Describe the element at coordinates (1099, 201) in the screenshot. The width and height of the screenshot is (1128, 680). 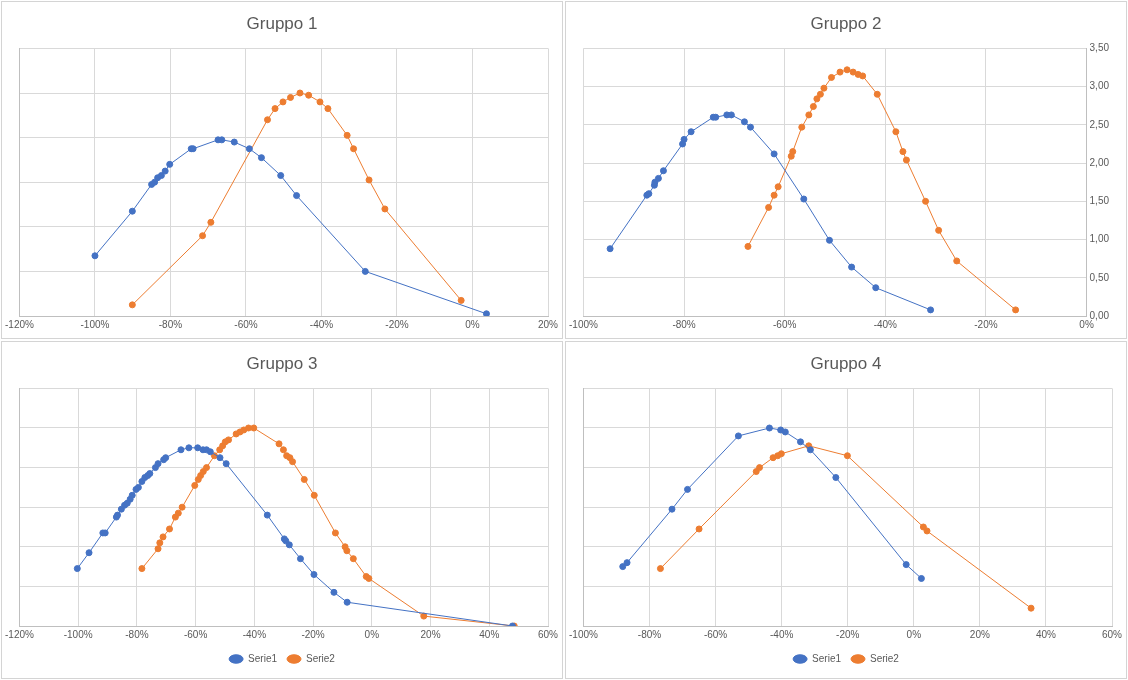
I see `y2-tick-label: 1,50` at that location.